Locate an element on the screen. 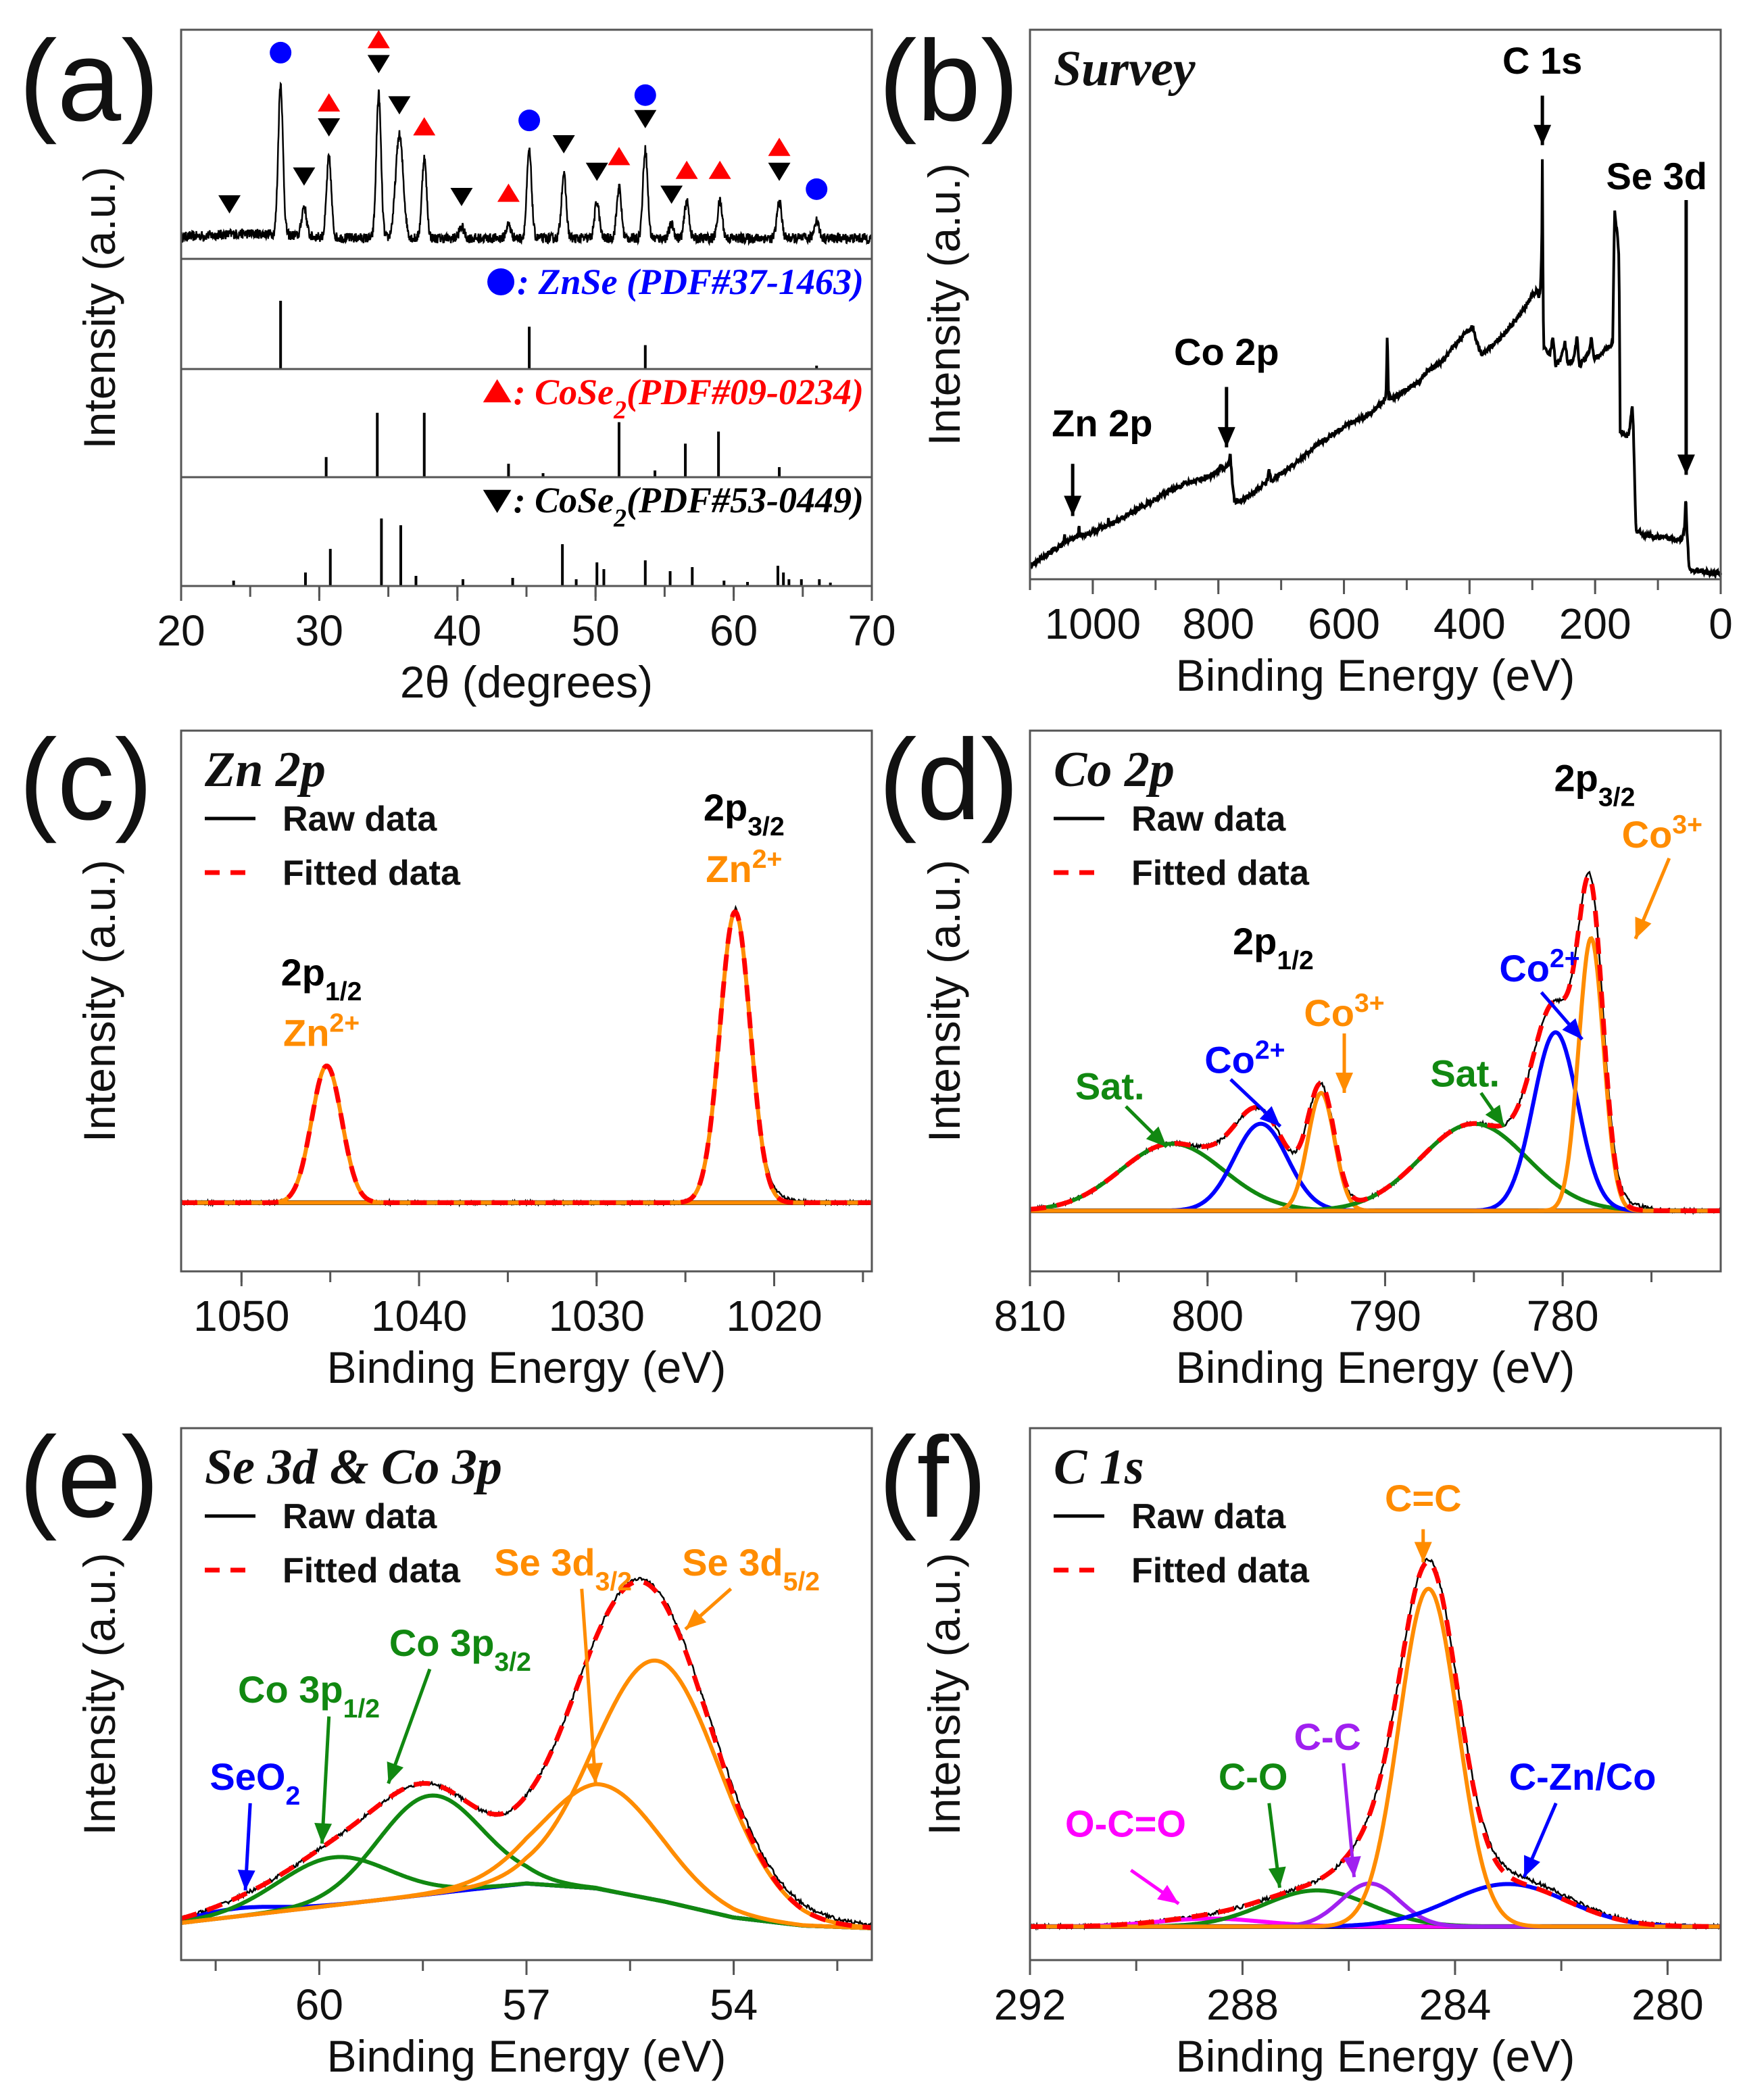 This screenshot has height=2100, width=1743. plot-frame is located at coordinates (526, 307).